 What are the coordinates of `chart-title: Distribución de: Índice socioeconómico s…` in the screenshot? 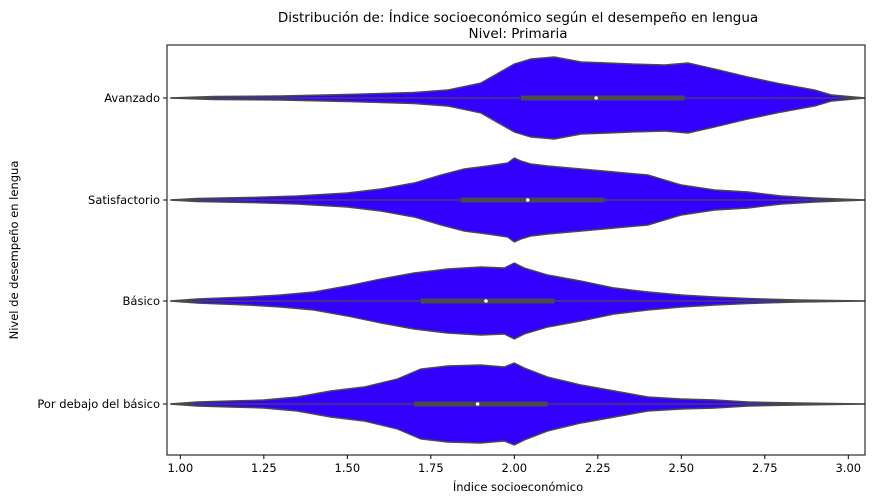 It's located at (518, 17).